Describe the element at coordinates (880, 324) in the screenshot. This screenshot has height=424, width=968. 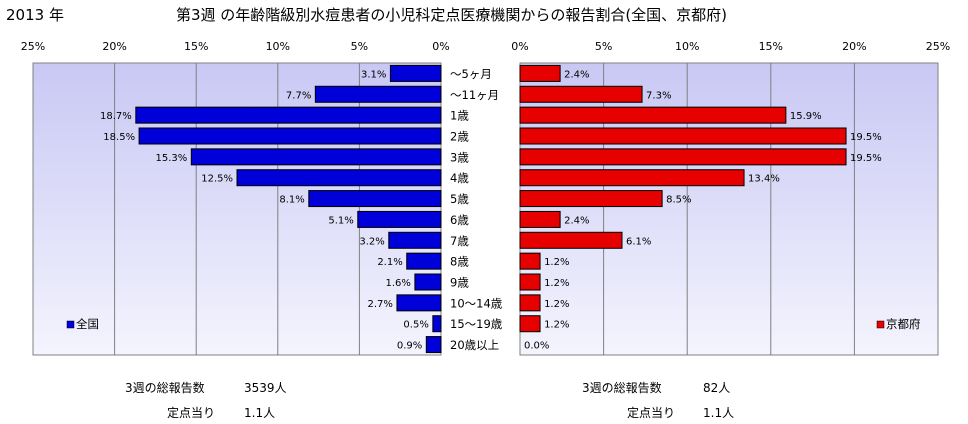
I see `legend-swatch-right` at that location.